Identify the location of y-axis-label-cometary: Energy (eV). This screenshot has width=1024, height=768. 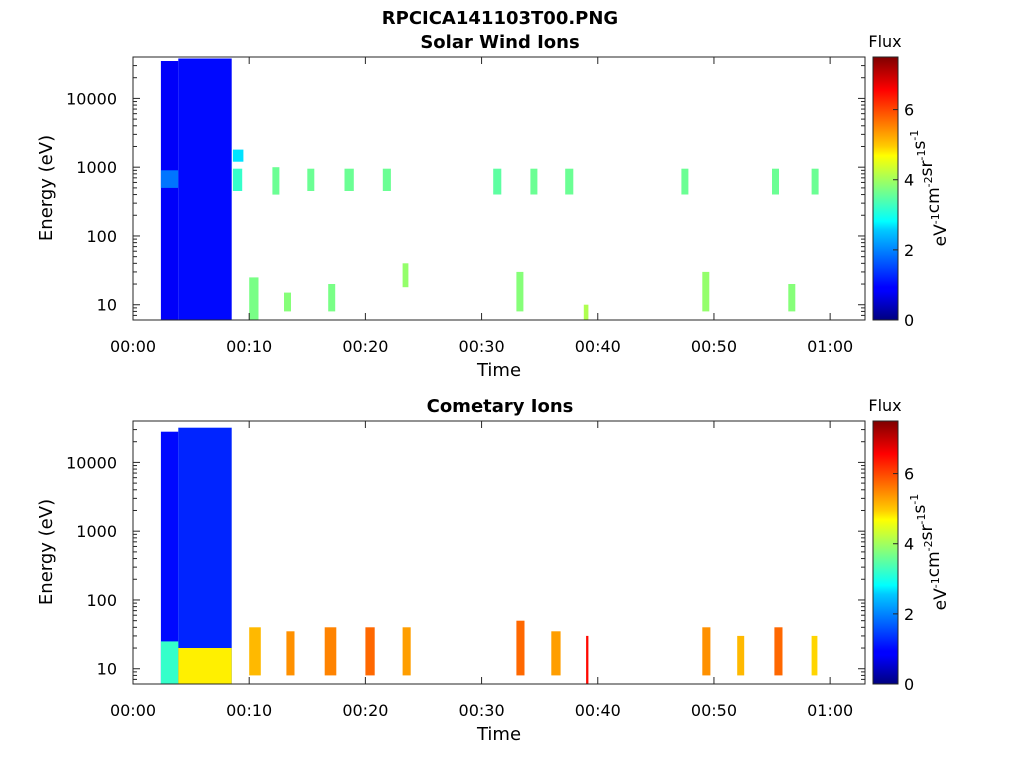
(46, 552).